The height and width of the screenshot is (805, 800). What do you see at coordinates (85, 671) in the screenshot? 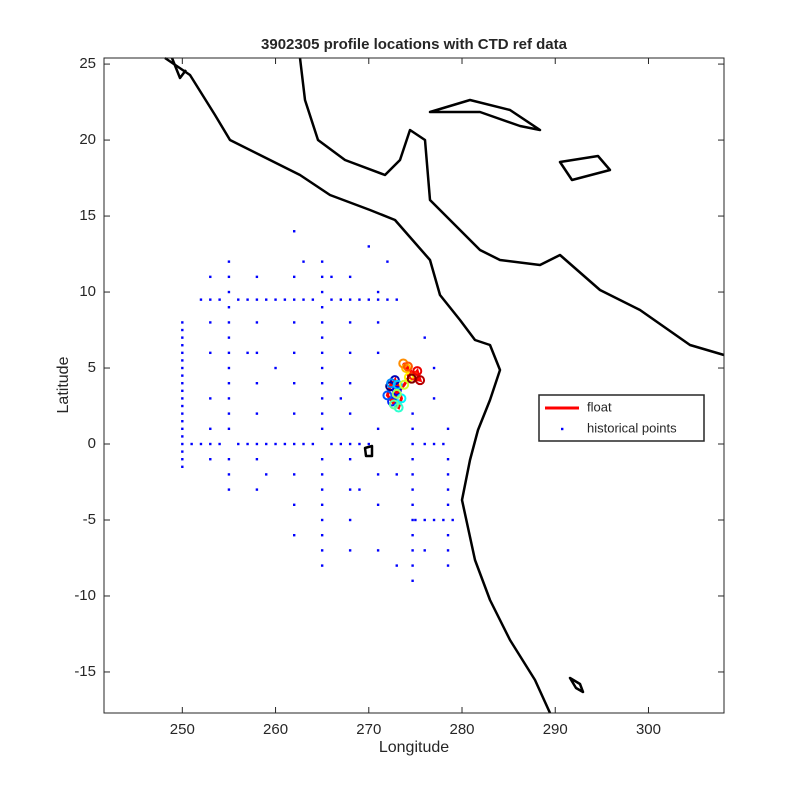
I see `y-tick-label: -15` at bounding box center [85, 671].